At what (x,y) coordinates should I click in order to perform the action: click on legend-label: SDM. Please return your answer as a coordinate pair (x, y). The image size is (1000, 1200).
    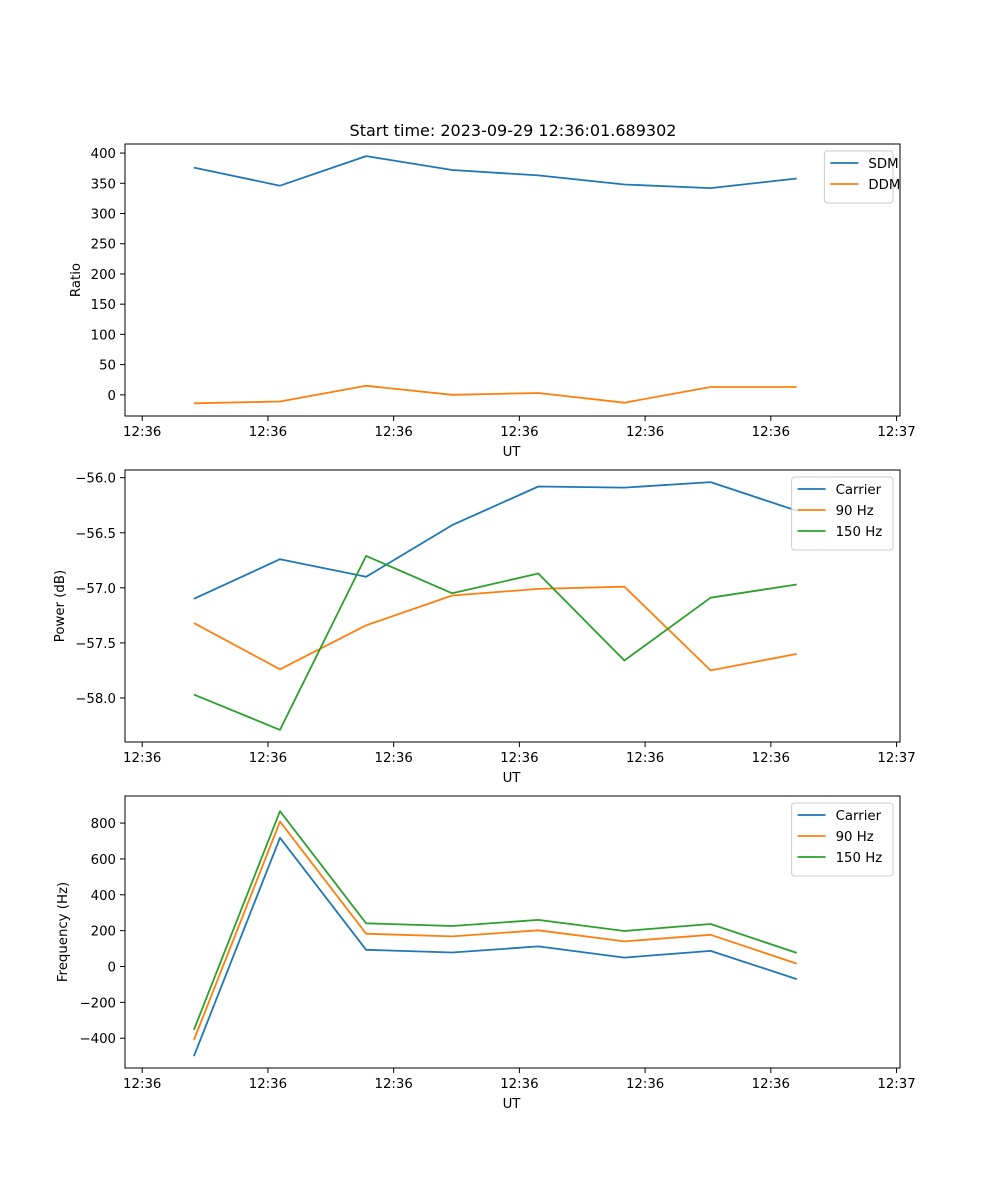
    Looking at the image, I should click on (883, 164).